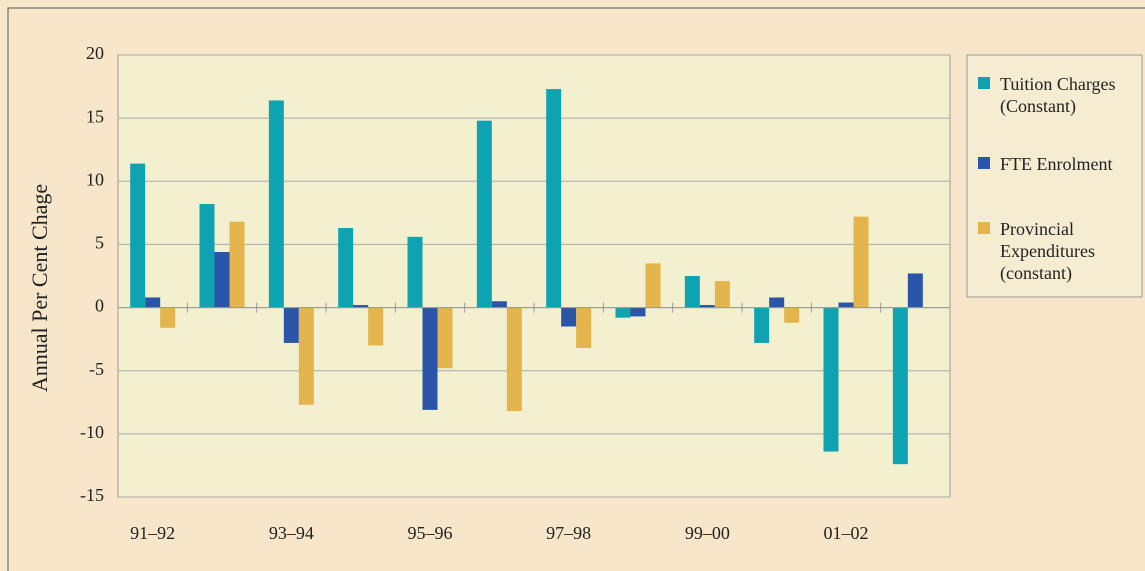  I want to click on y-tick-label: 0, so click(99, 306).